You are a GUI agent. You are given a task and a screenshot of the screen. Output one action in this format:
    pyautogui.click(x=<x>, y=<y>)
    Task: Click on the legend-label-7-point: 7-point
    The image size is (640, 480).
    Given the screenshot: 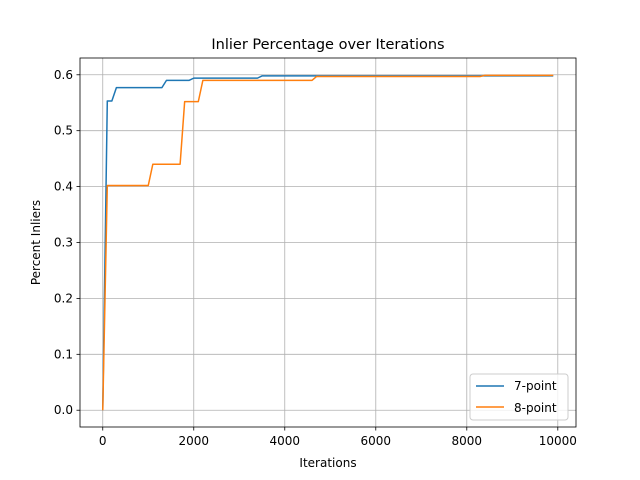 What is the action you would take?
    pyautogui.click(x=535, y=386)
    